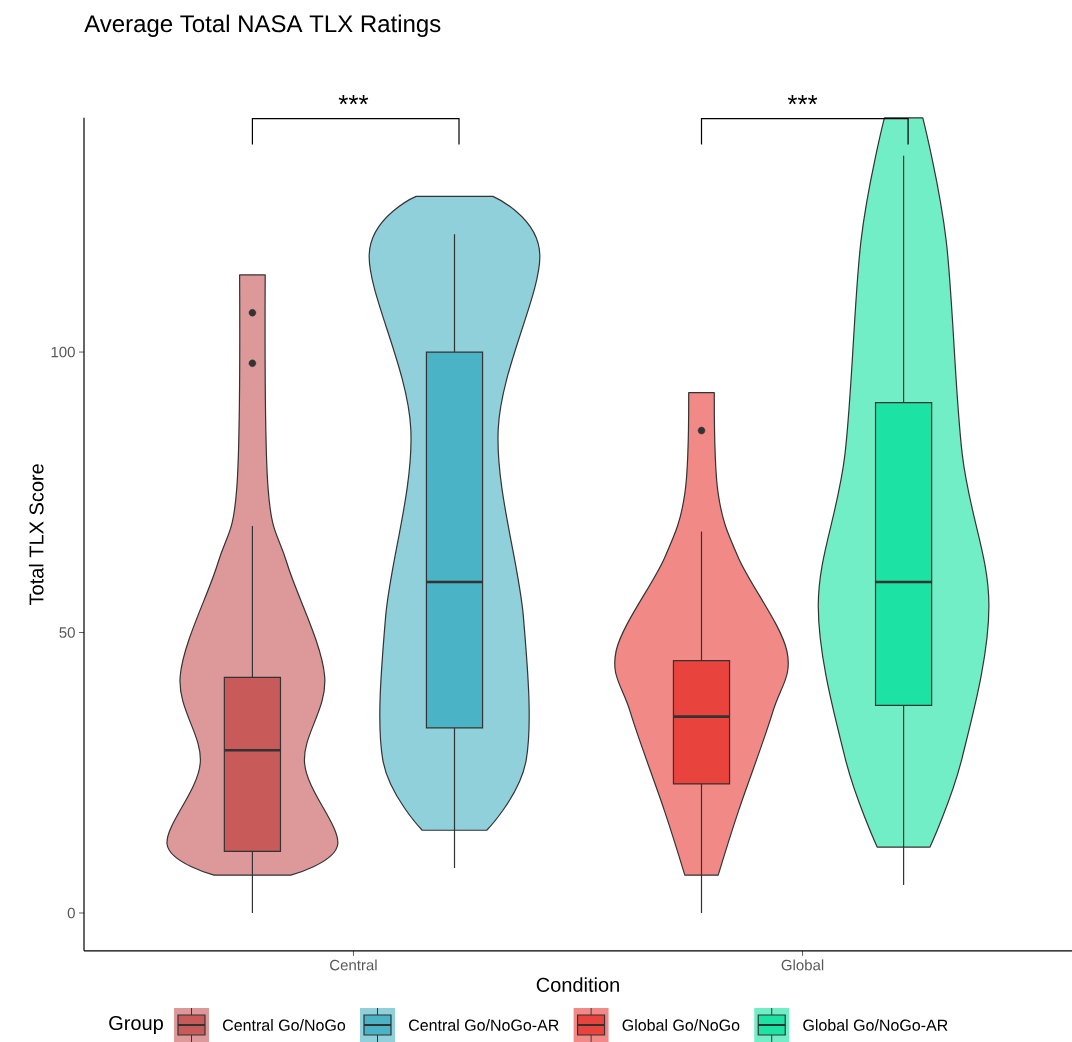 This screenshot has width=1072, height=1042. What do you see at coordinates (484, 1025) in the screenshot?
I see `legend-label: Central Go/NoGo-AR` at bounding box center [484, 1025].